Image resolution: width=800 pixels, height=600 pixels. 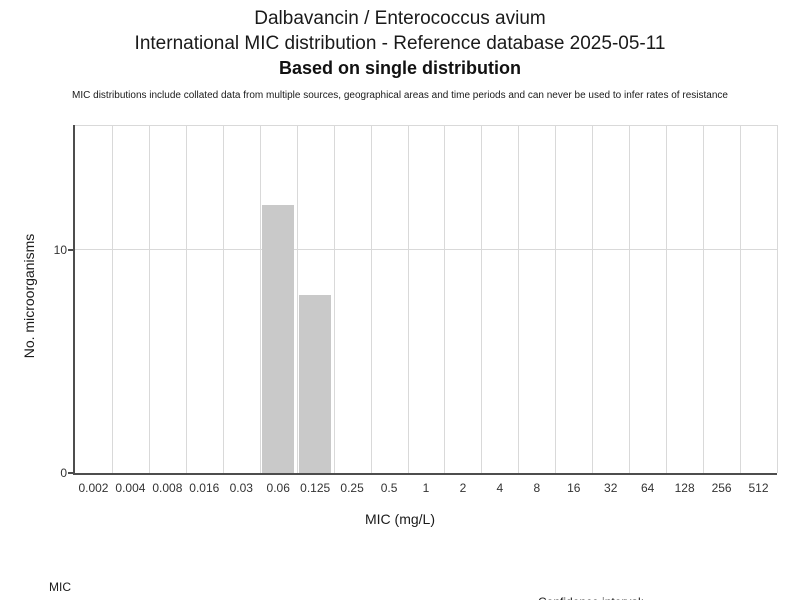 I want to click on footer-right: Confidence interval: - 20 observations, so click(x=594, y=583).